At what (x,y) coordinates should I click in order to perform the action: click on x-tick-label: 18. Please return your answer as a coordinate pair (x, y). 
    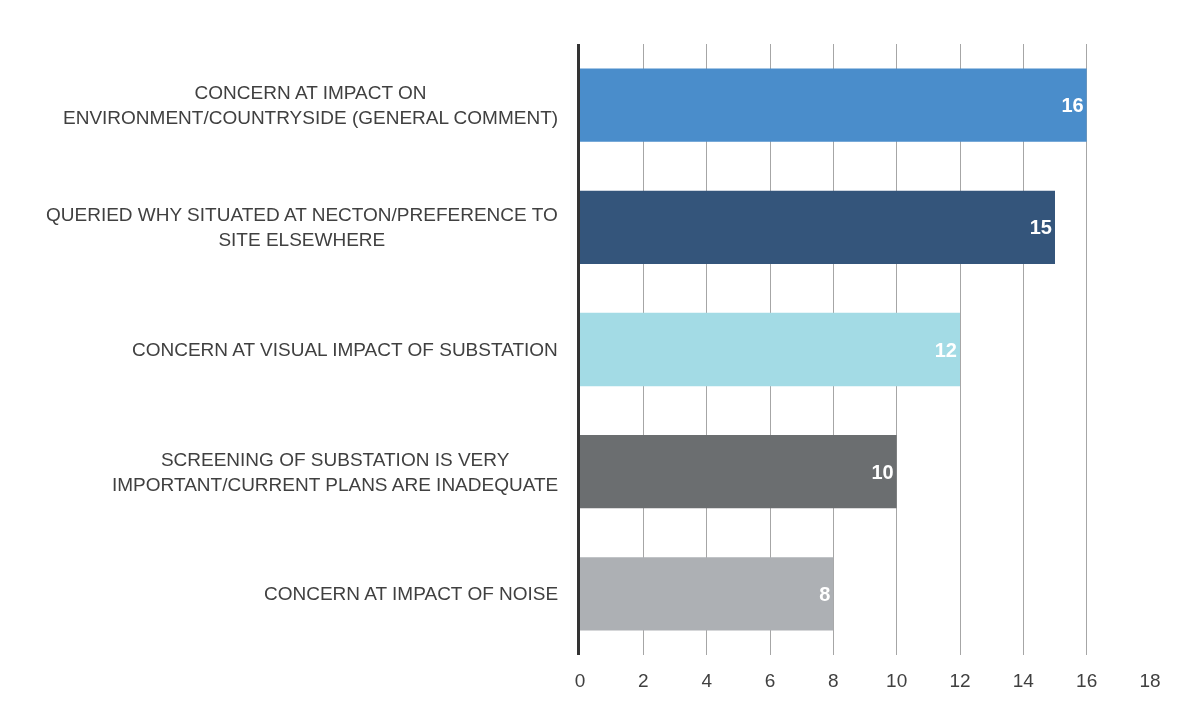
    Looking at the image, I should click on (1150, 680).